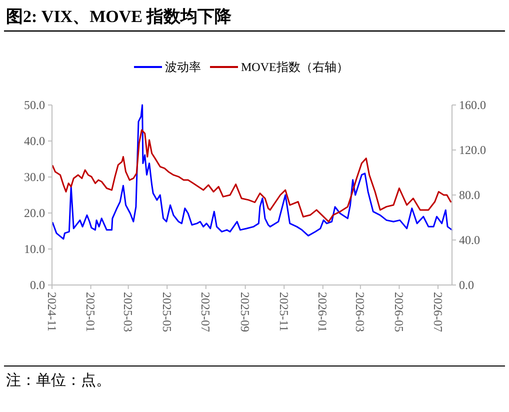  I want to click on y2-tick-label: 80.0, so click(469, 195).